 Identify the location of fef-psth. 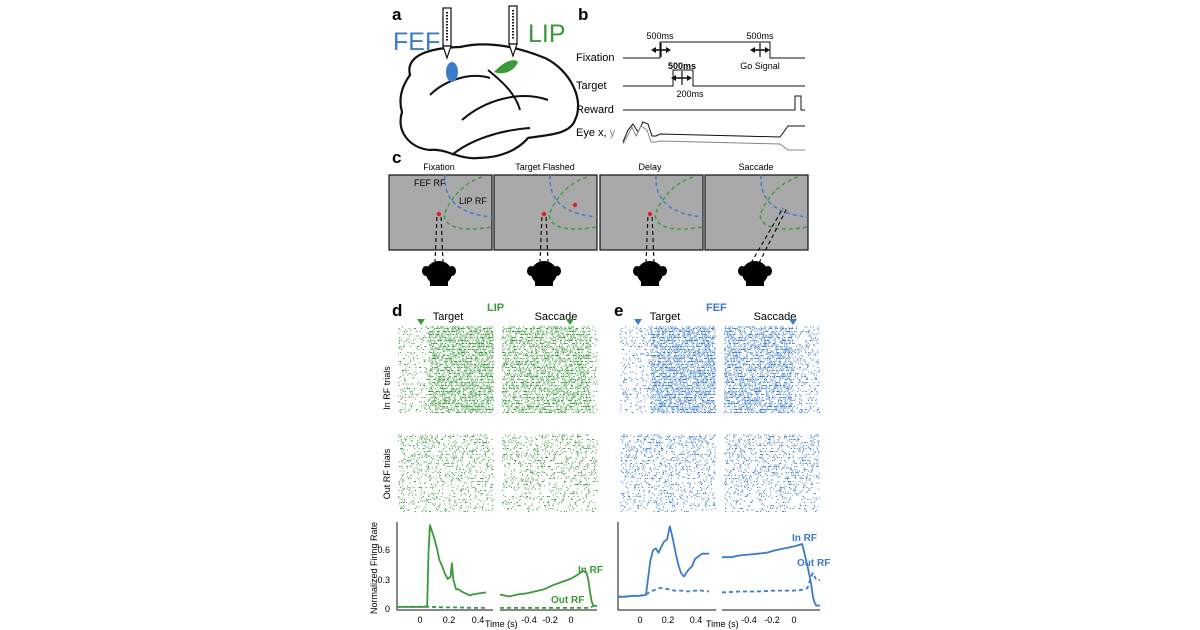
(718, 566).